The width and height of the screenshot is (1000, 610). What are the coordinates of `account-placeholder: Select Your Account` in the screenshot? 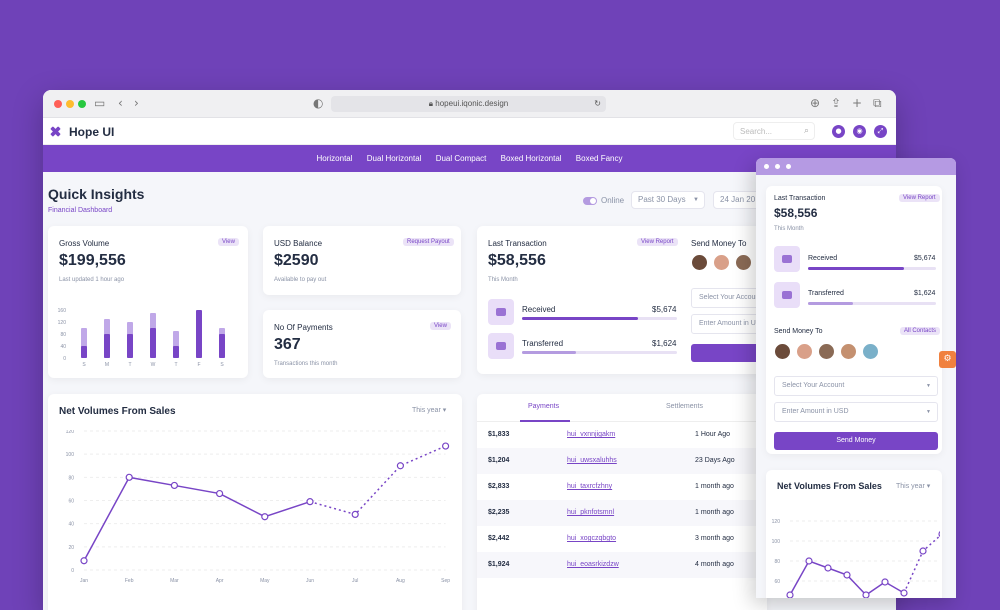 It's located at (730, 297).